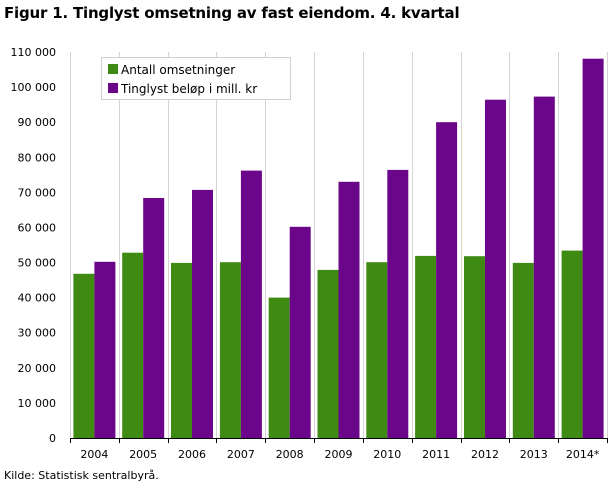 The image size is (609, 488). I want to click on y-tick-label: 110 000, so click(34, 52).